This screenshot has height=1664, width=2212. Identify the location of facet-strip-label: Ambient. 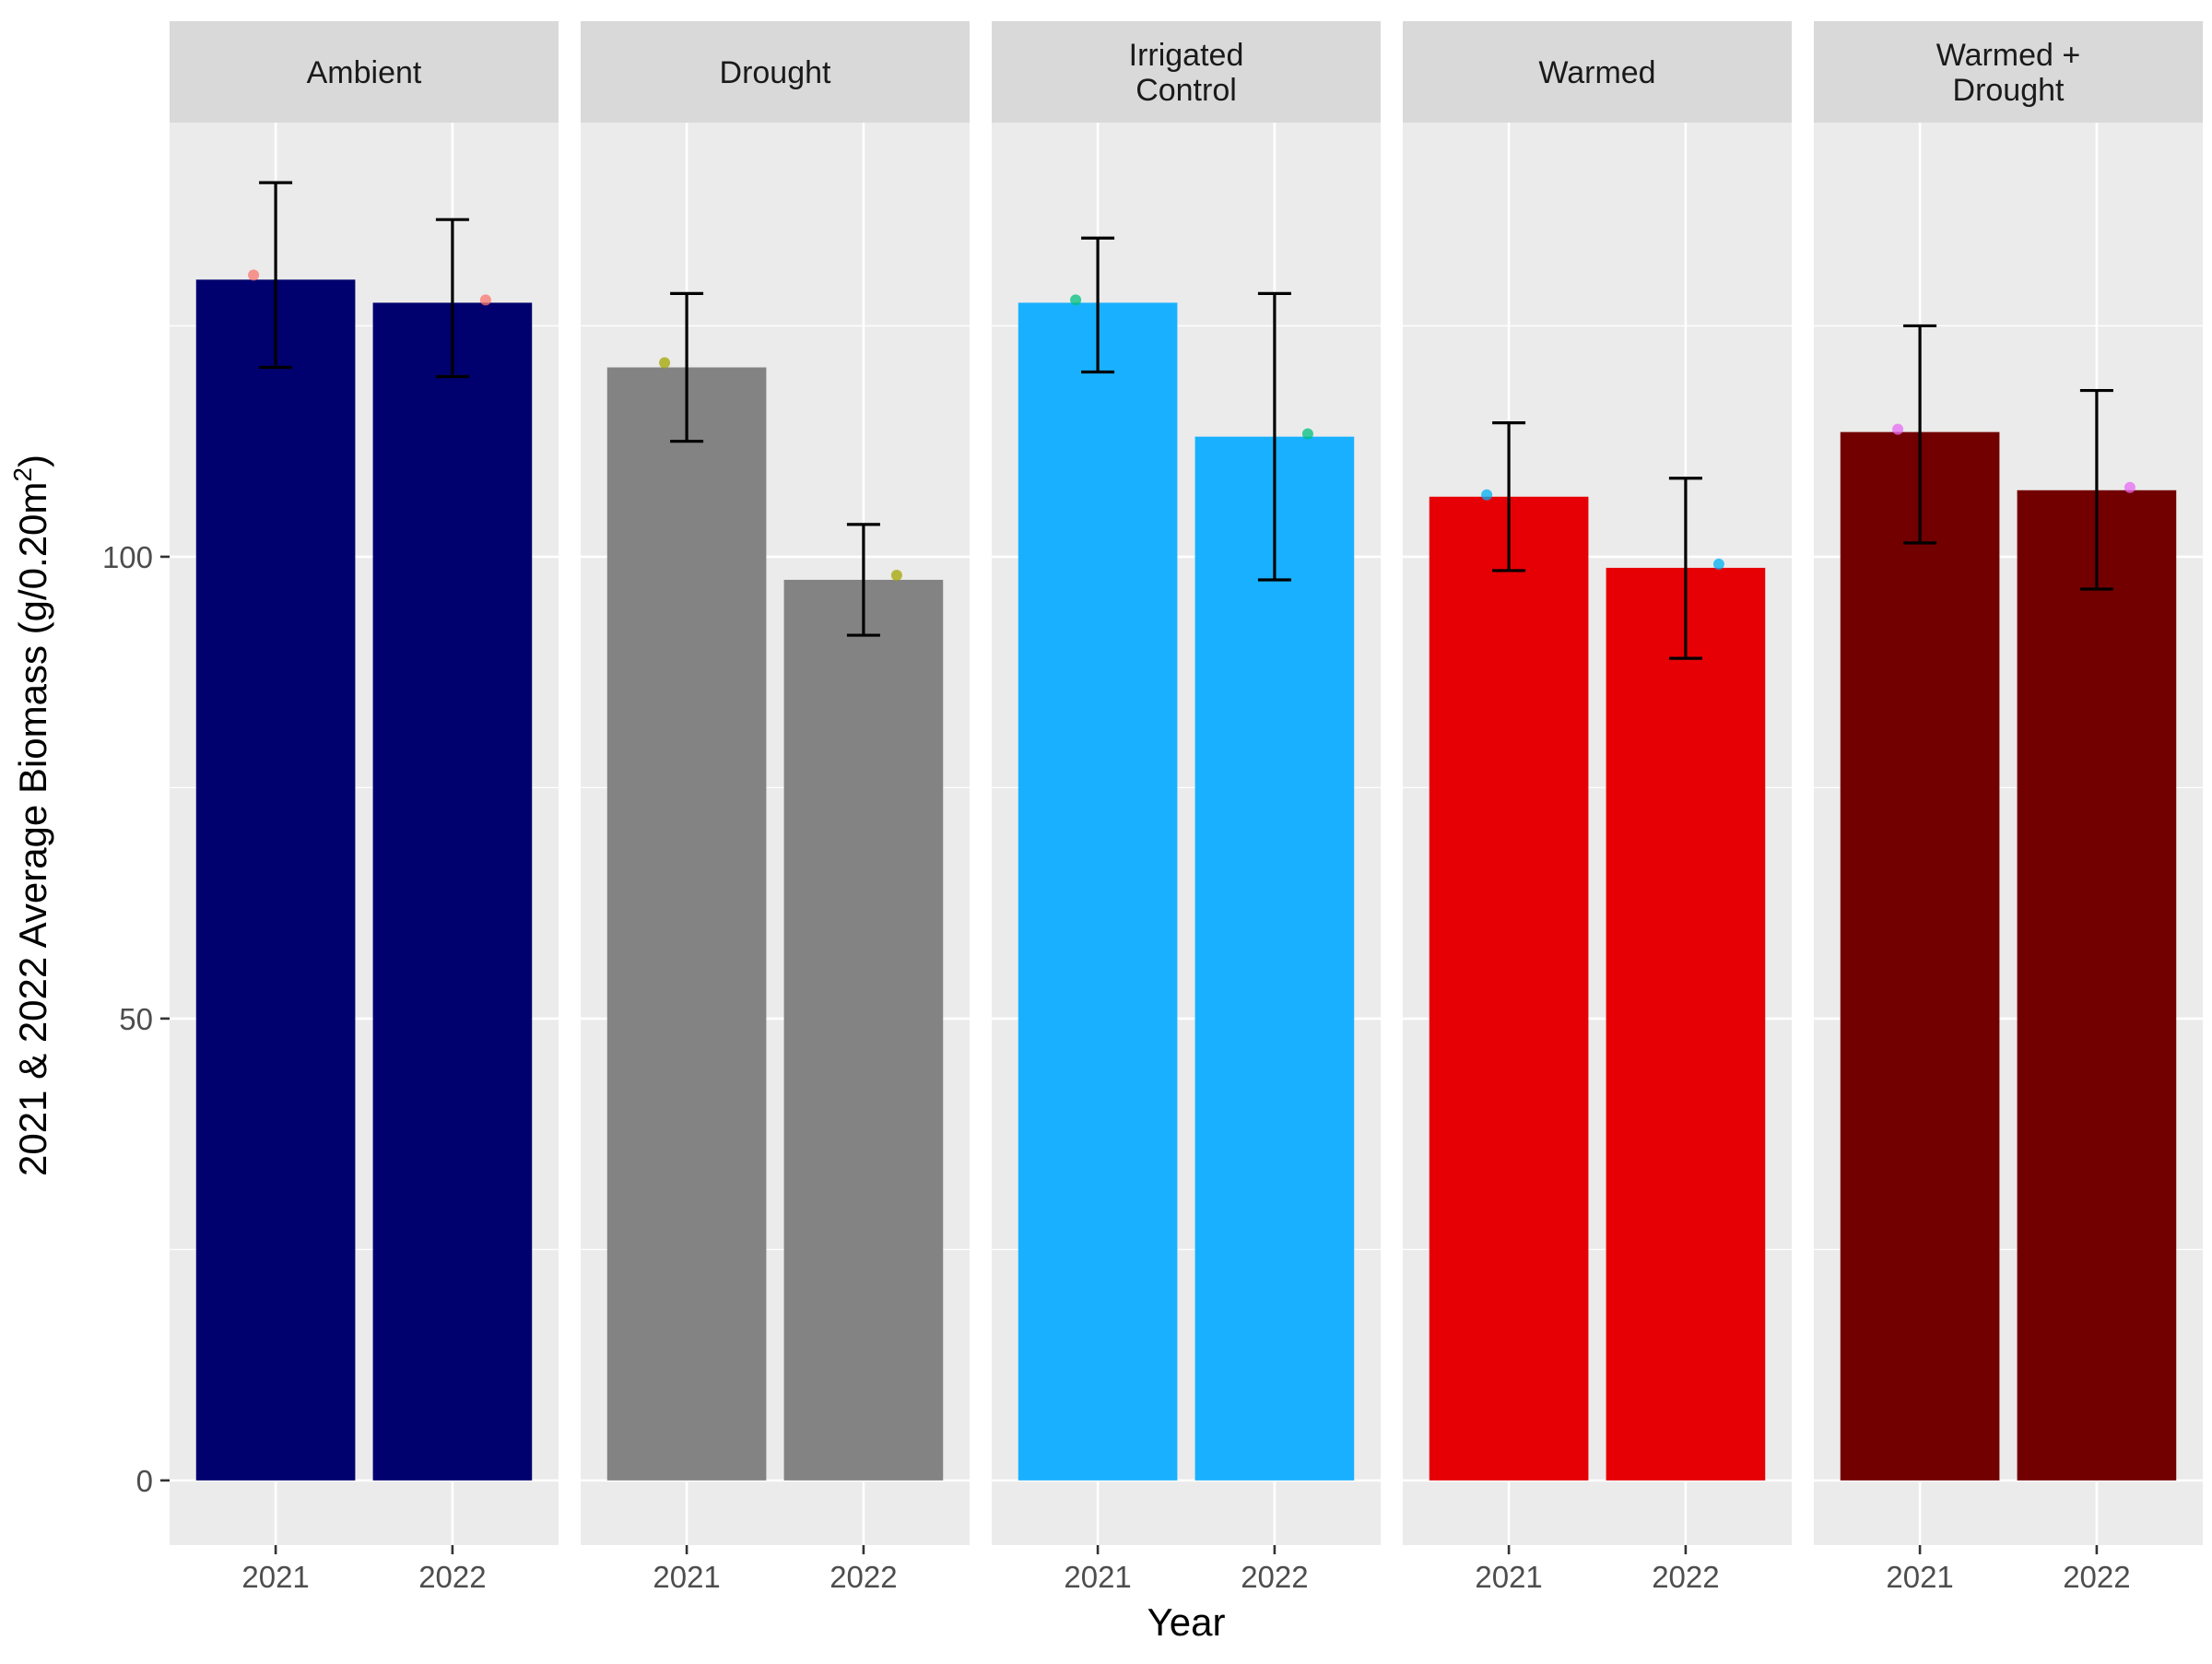
(364, 72).